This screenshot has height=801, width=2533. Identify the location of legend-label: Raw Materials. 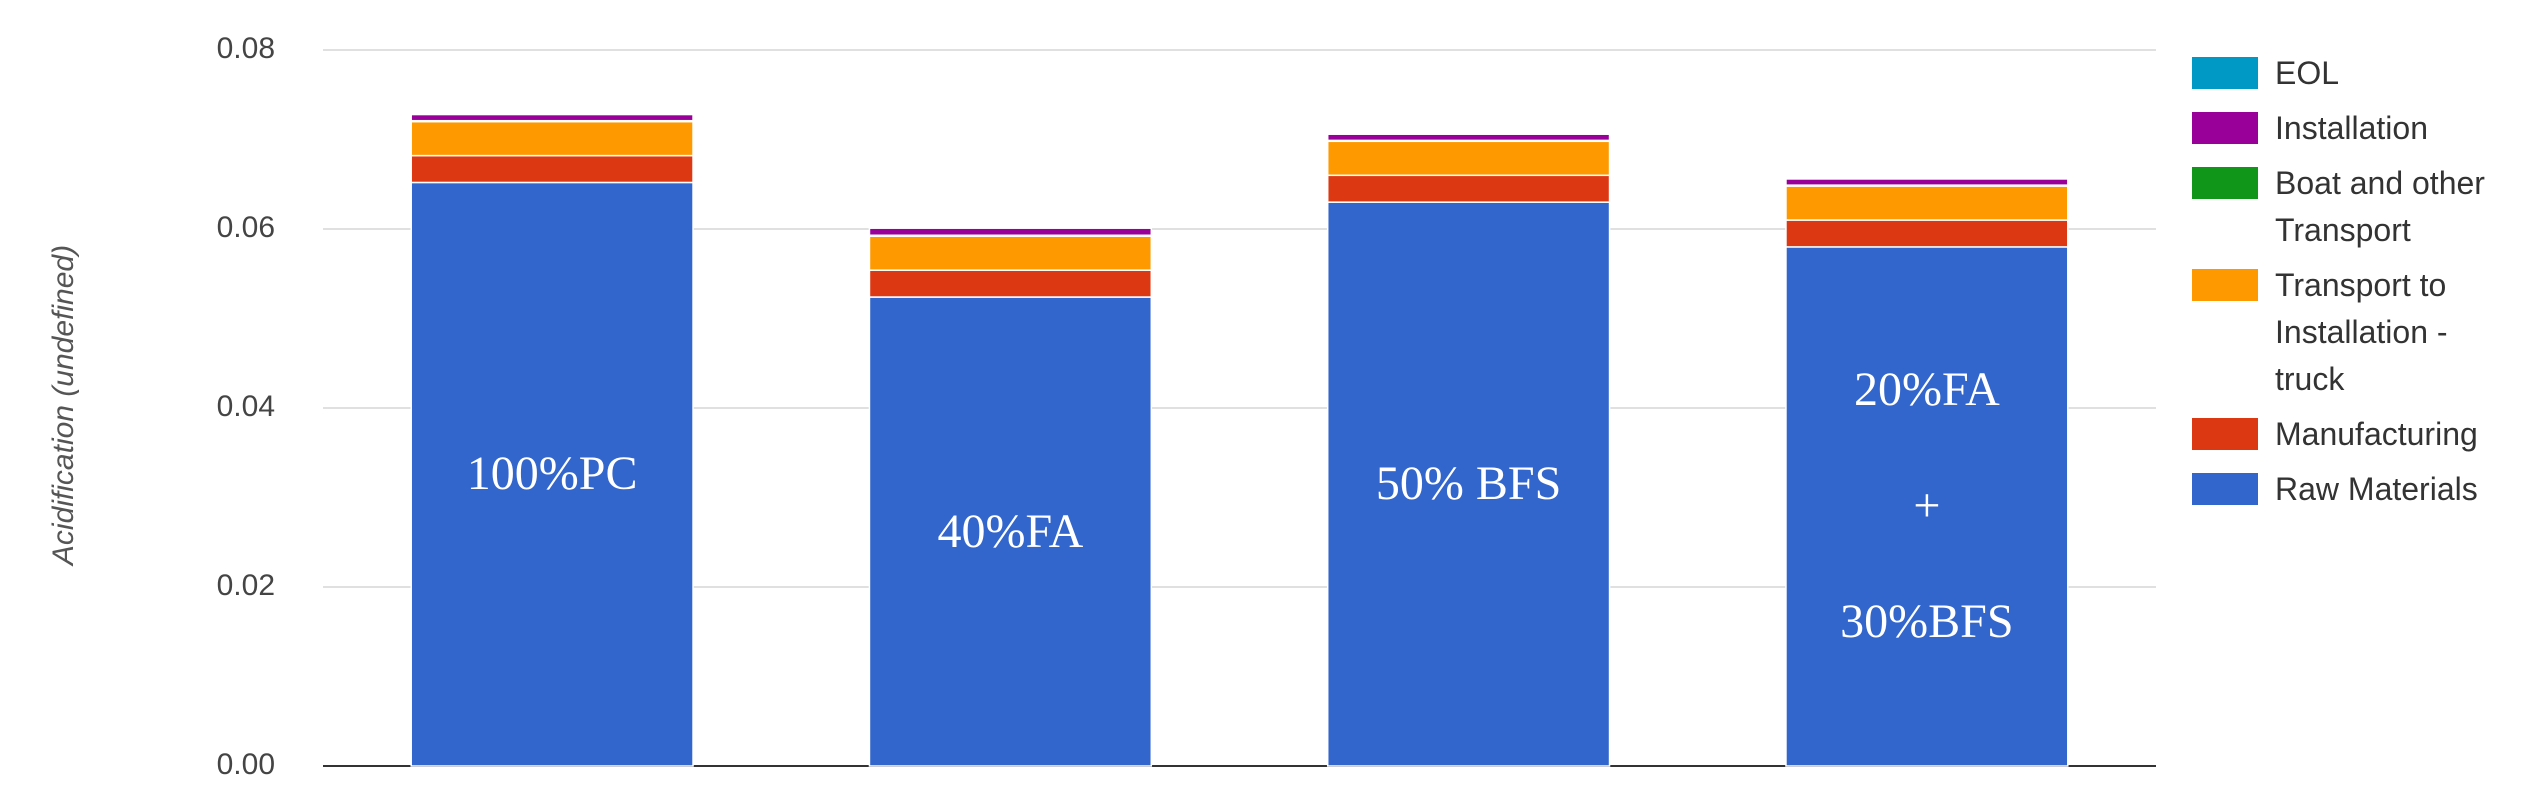
(2376, 489).